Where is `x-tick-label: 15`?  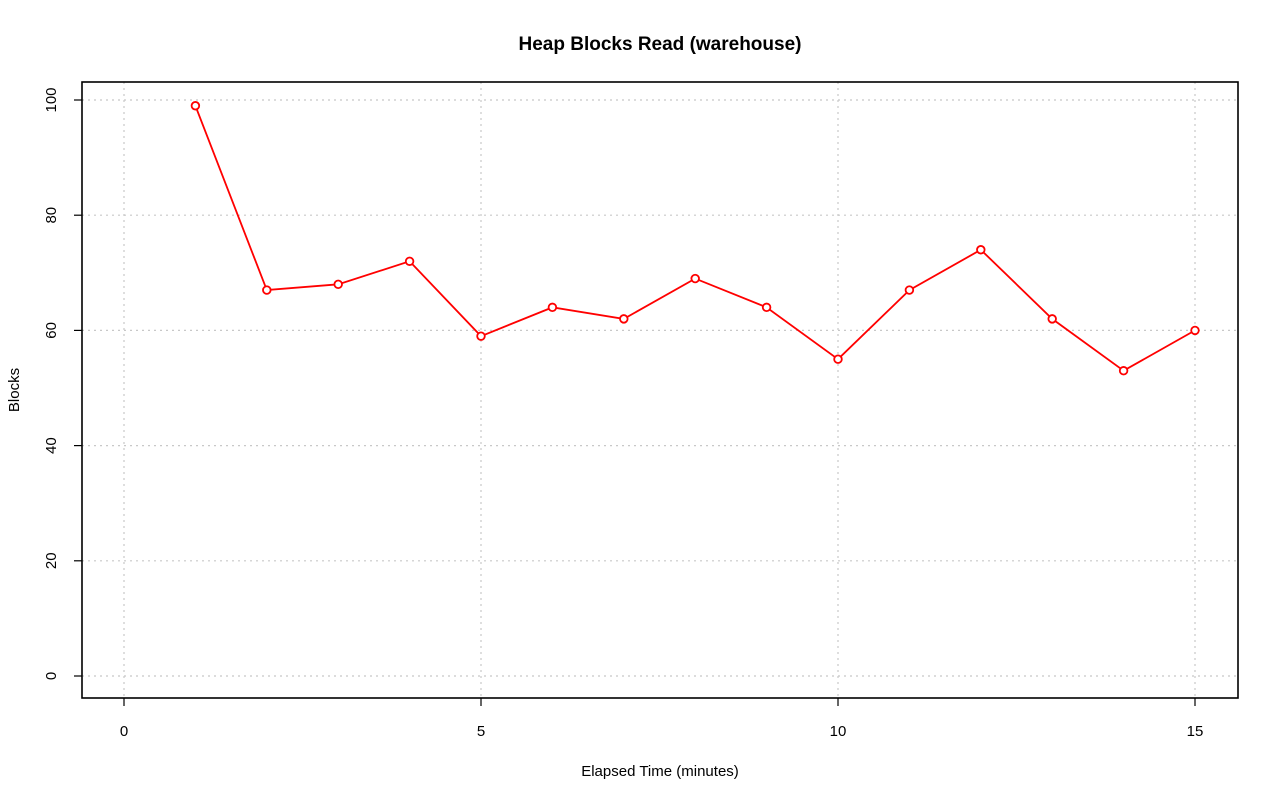
x-tick-label: 15 is located at coordinates (1195, 731).